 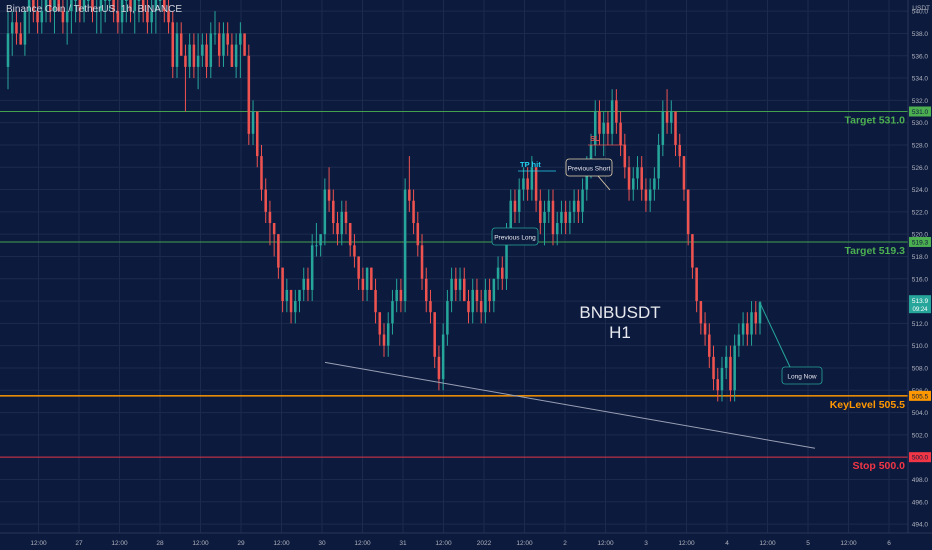 I want to click on time-tick-label: 28, so click(x=160, y=543).